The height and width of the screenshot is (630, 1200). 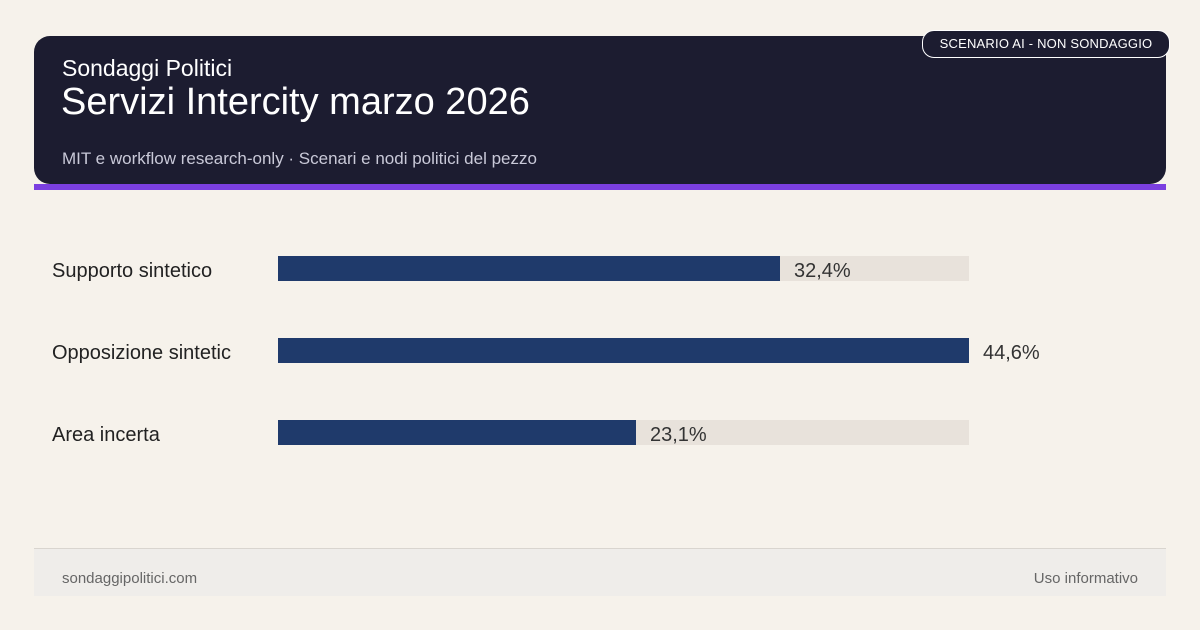 What do you see at coordinates (295, 102) in the screenshot?
I see `page-title: Servizi Intercity marzo 2026` at bounding box center [295, 102].